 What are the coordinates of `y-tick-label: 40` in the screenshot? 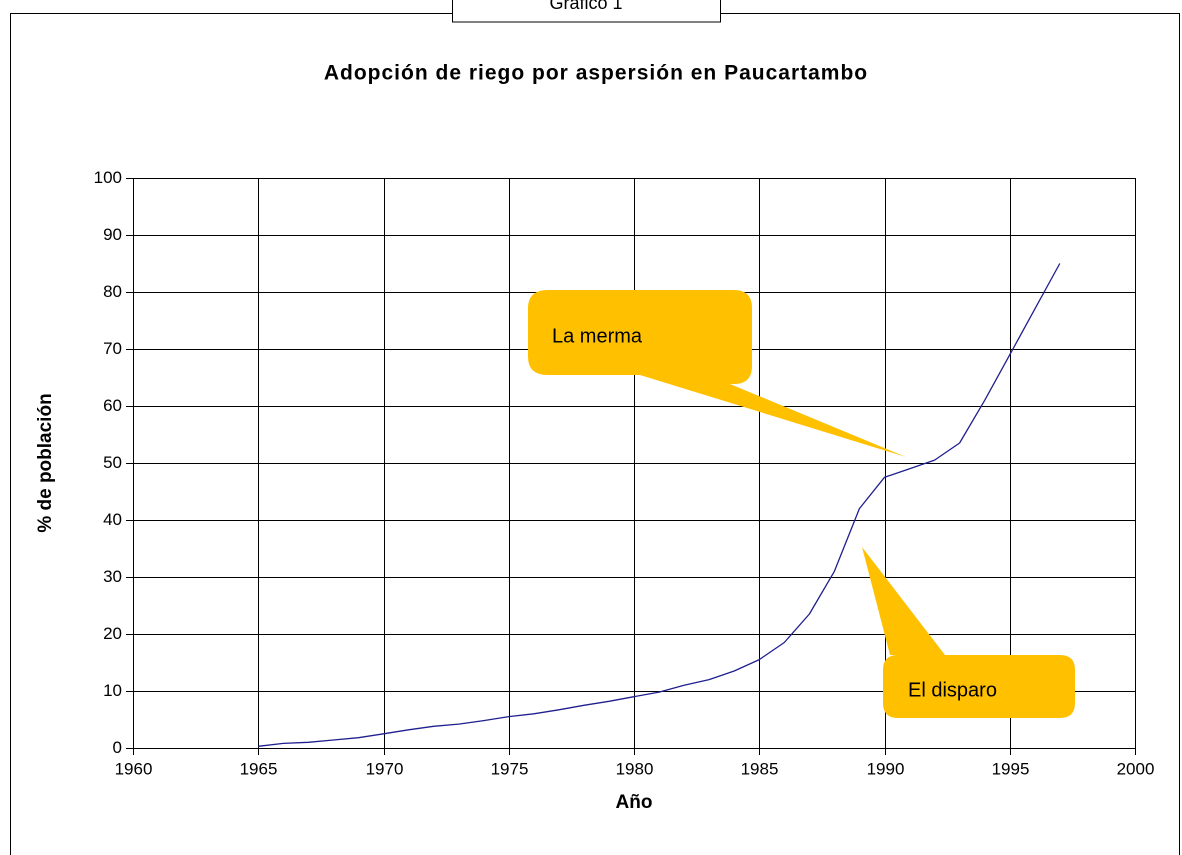 It's located at (112, 519).